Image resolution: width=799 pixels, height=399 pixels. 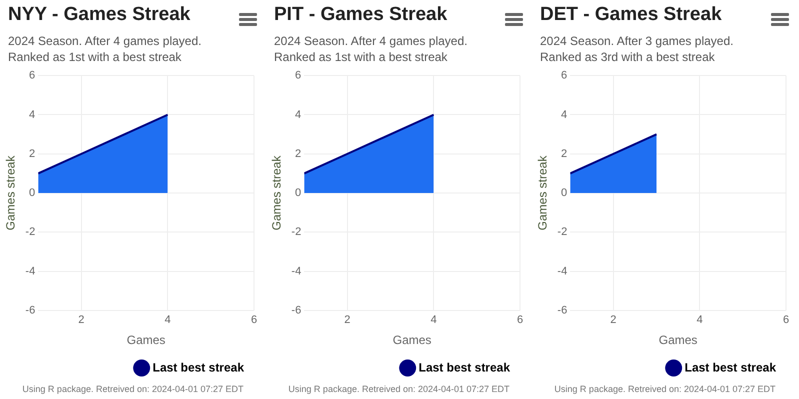 What do you see at coordinates (631, 15) in the screenshot?
I see `chart-title: DET - Games Streak` at bounding box center [631, 15].